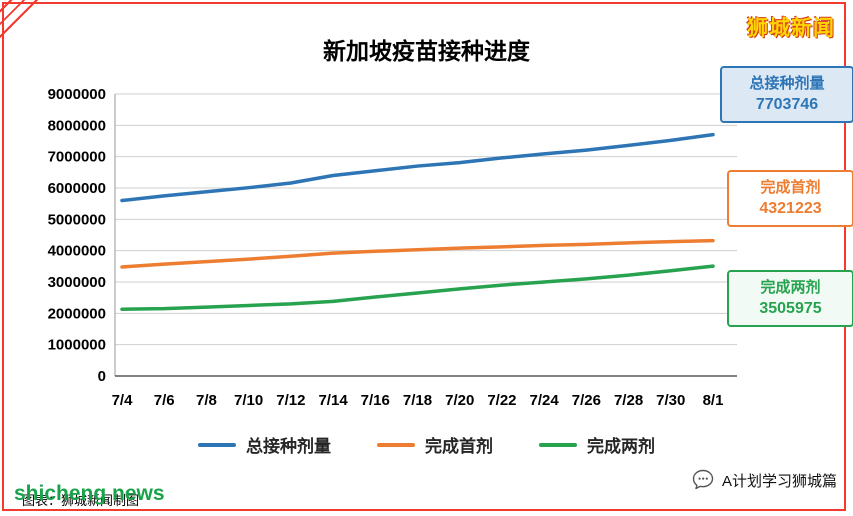 This screenshot has width=853, height=516. I want to click on legend-label: 完成首剂, so click(459, 446).